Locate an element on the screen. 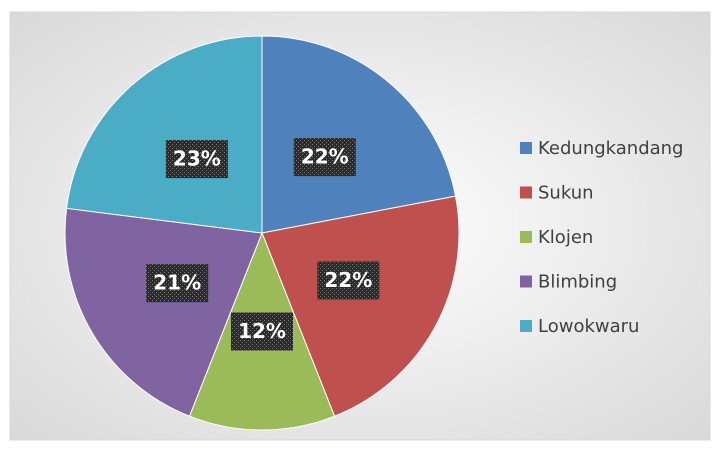 The height and width of the screenshot is (450, 715). legend-label: Lowokwaru is located at coordinates (588, 326).